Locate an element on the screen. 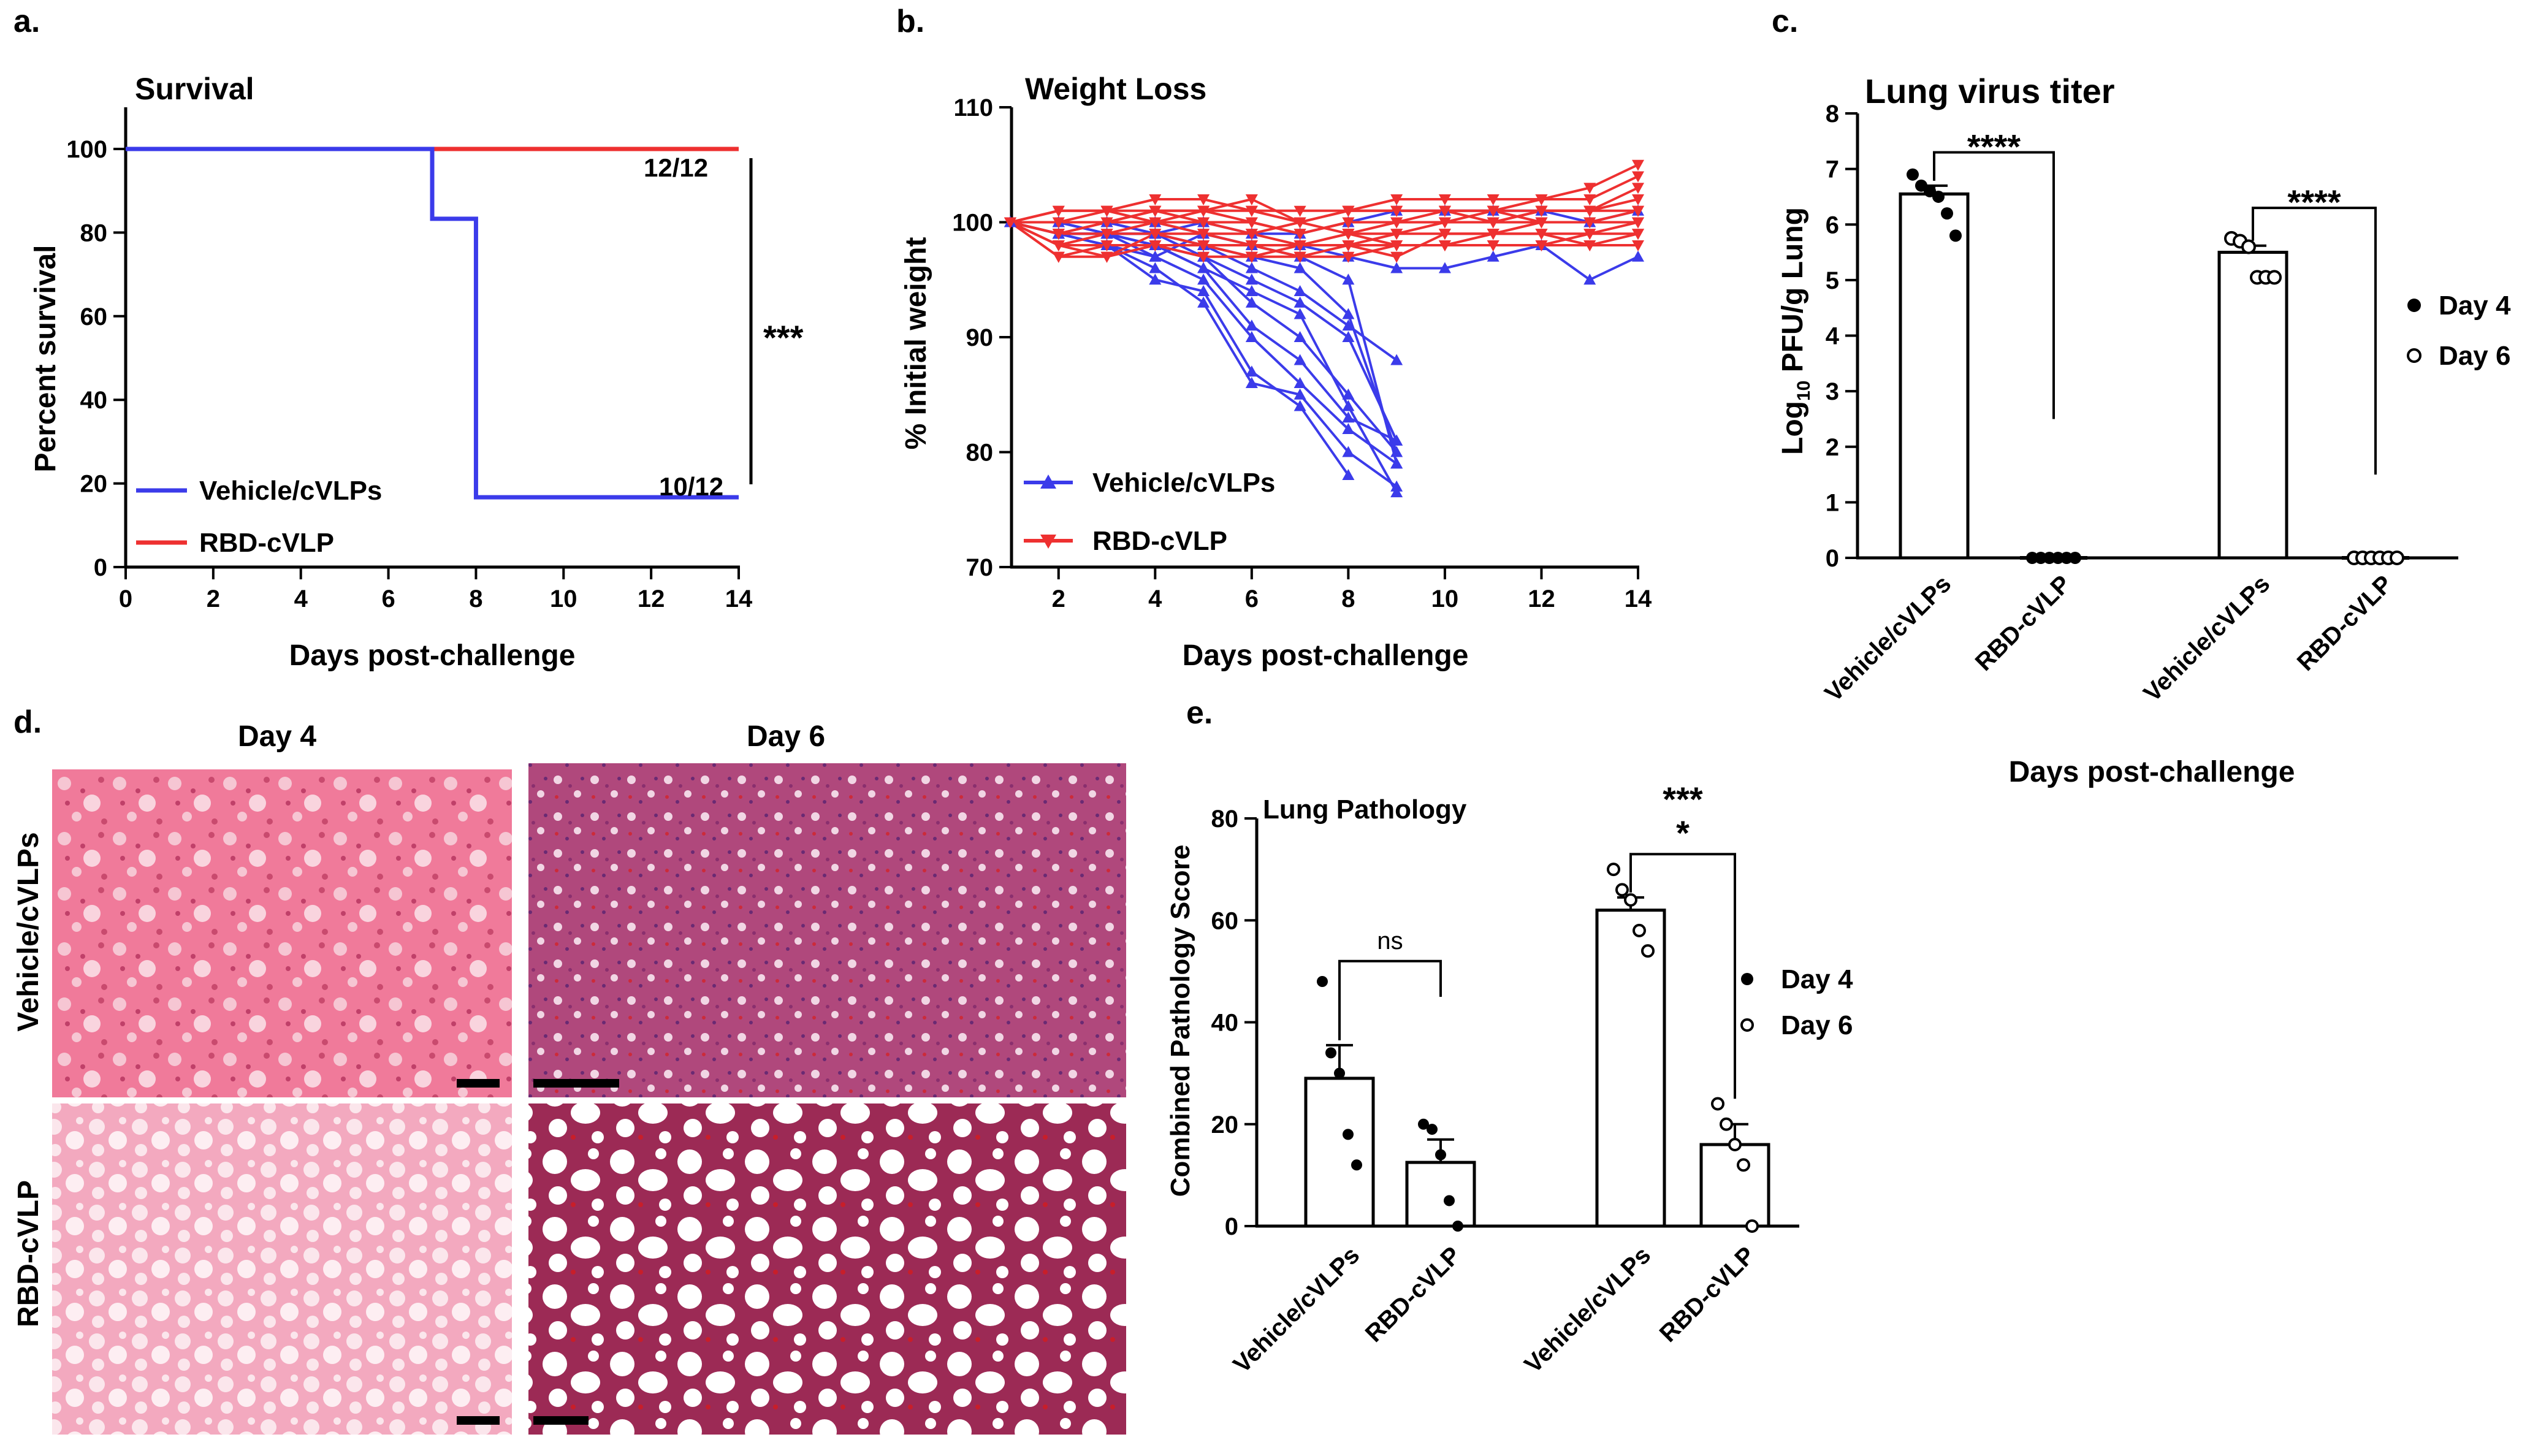  y-tick-label: 2 is located at coordinates (1832, 447).